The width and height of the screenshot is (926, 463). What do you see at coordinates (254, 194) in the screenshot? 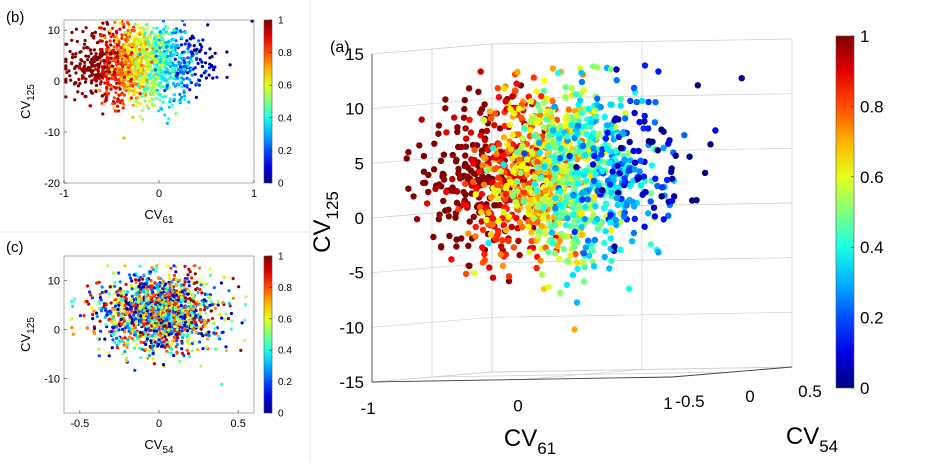
I see `panel-b-xtick-label: 1` at bounding box center [254, 194].